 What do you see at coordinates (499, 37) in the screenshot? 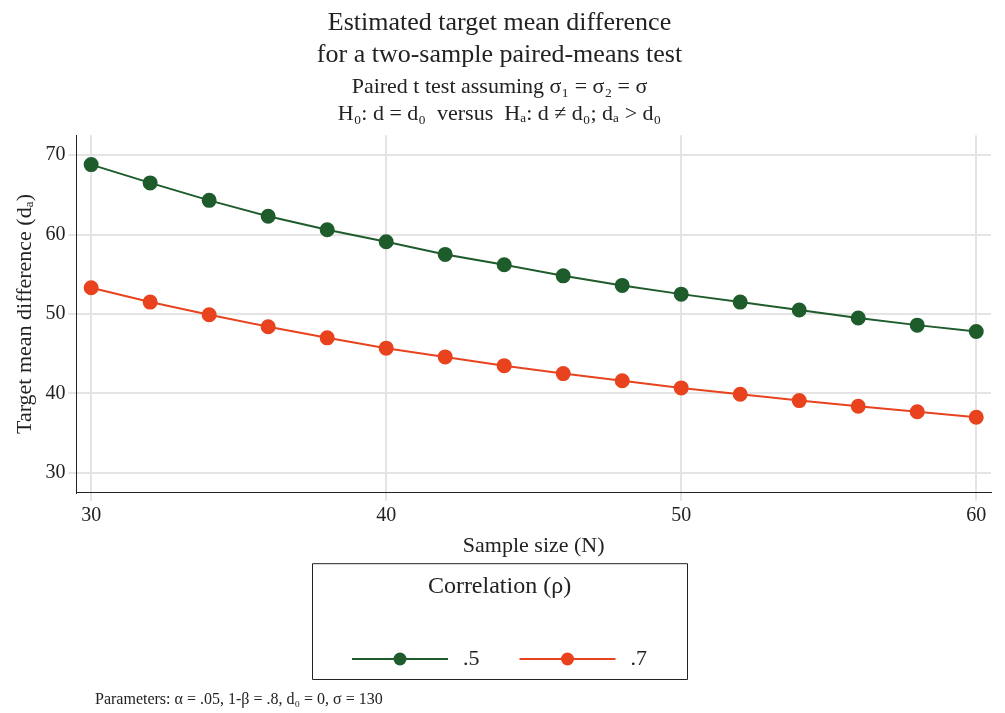
I see `chart-title: Estimated target mean difference for a two-sample paired-means test` at bounding box center [499, 37].